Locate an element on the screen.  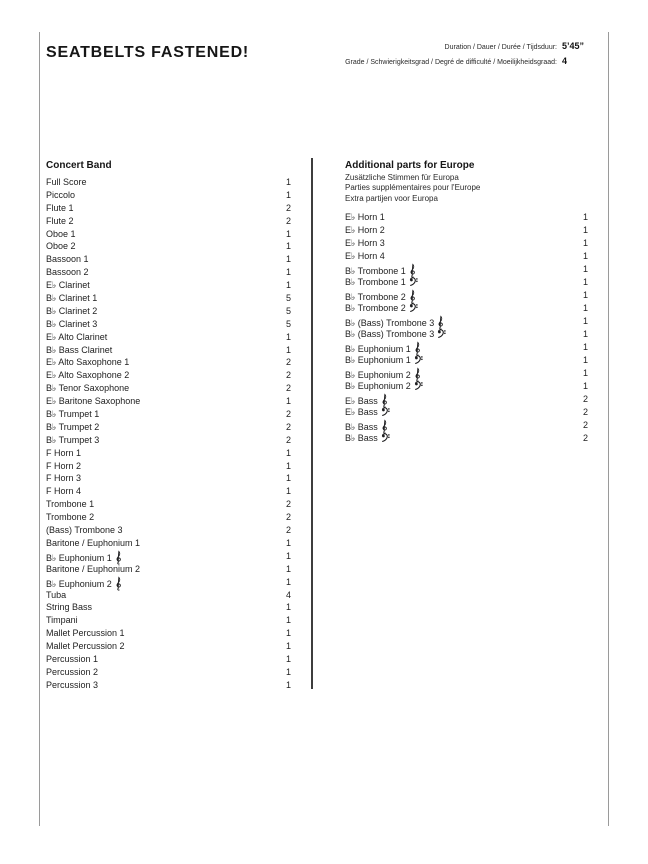
instrument-name: String Bass is located at coordinates (69, 607).